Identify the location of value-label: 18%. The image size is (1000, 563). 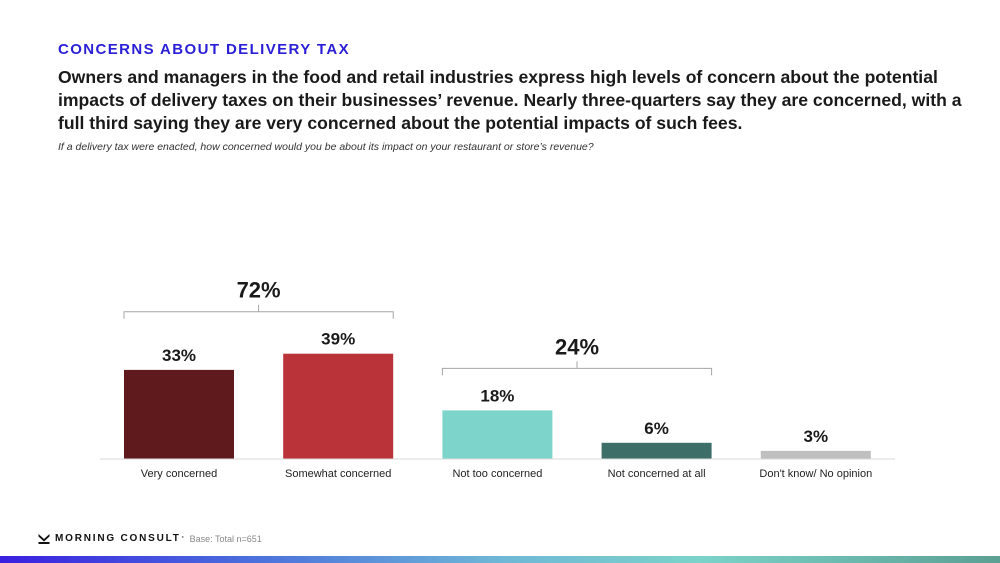
(497, 395).